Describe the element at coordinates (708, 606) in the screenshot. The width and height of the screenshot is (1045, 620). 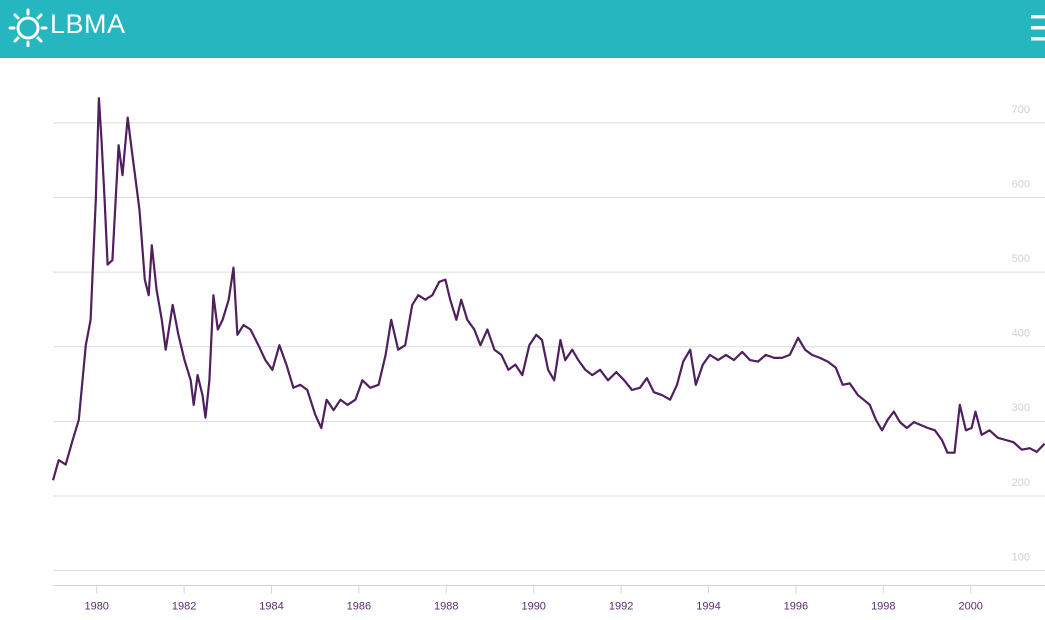
I see `x-tick-label: 1994` at that location.